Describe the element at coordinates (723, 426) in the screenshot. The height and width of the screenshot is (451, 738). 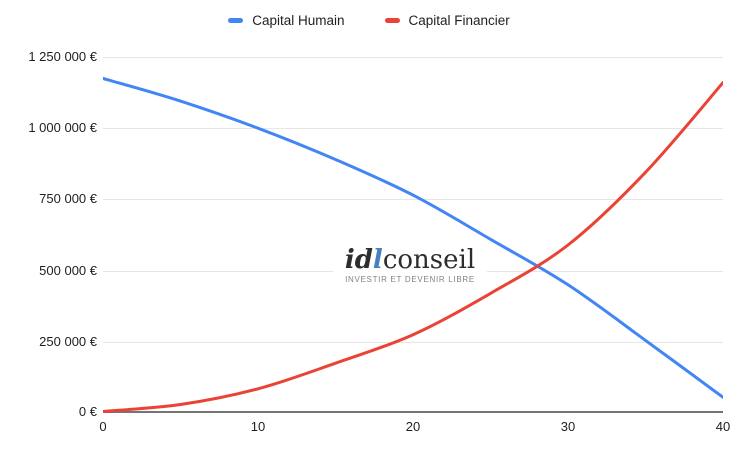
I see `x-tick-label: 40` at that location.